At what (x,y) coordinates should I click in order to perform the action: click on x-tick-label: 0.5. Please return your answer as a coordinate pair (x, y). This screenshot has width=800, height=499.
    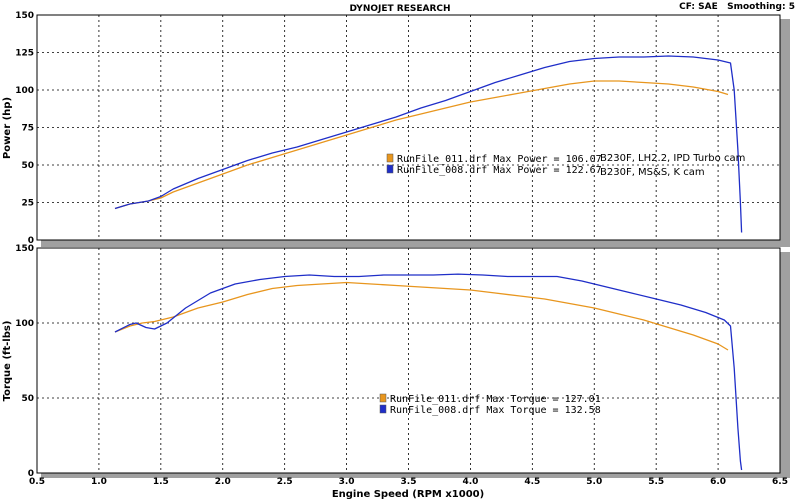
    Looking at the image, I should click on (37, 482).